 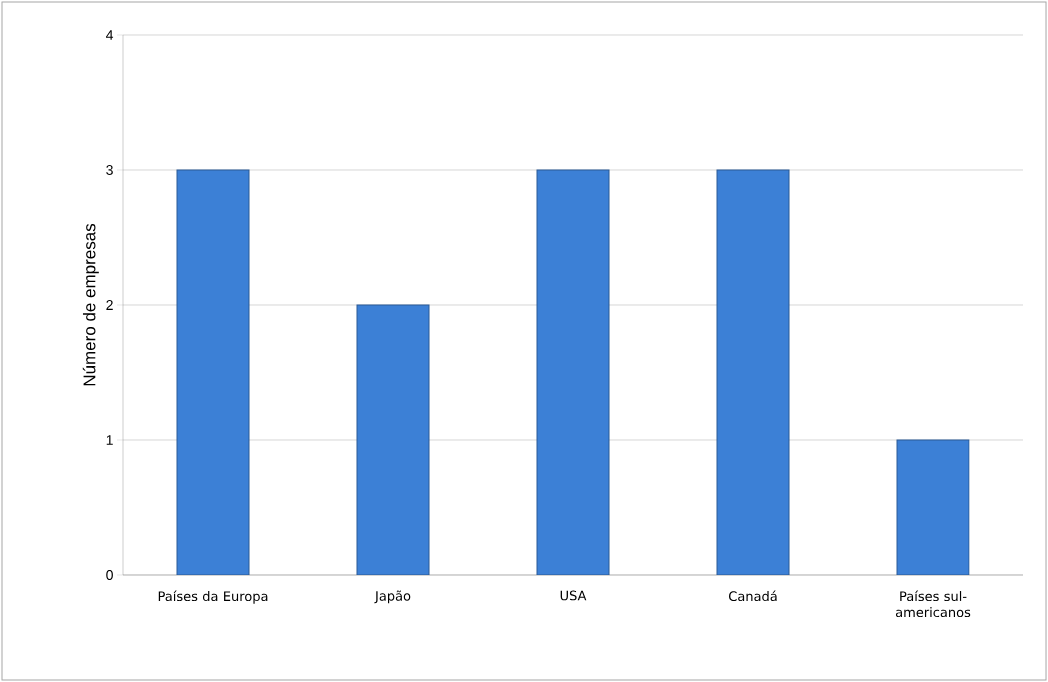 I want to click on x-tick-label: Países sul-americanos, so click(x=933, y=604).